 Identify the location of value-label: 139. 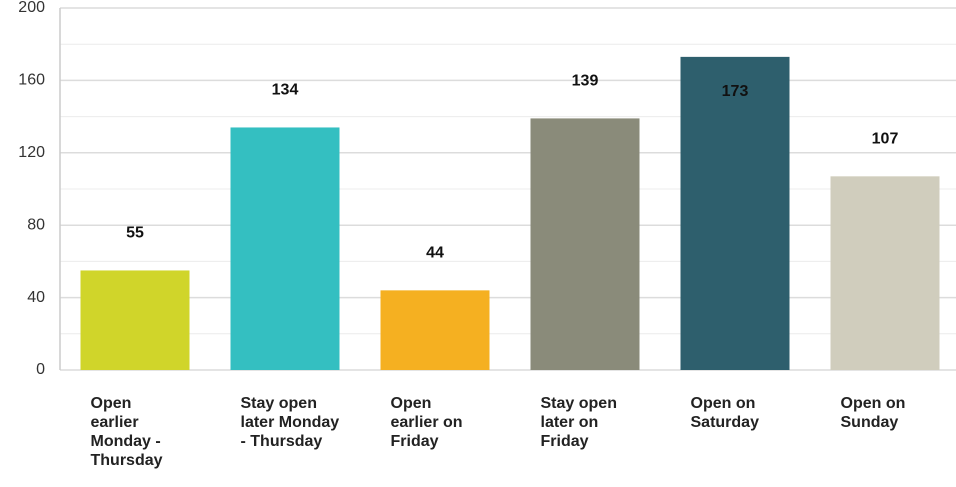
(585, 81).